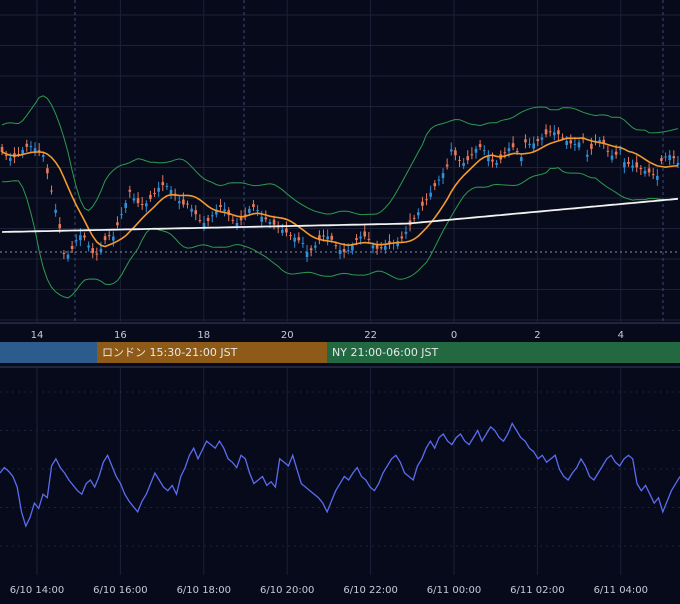  Describe the element at coordinates (537, 335) in the screenshot. I see `hour-tick-label: 2` at that location.